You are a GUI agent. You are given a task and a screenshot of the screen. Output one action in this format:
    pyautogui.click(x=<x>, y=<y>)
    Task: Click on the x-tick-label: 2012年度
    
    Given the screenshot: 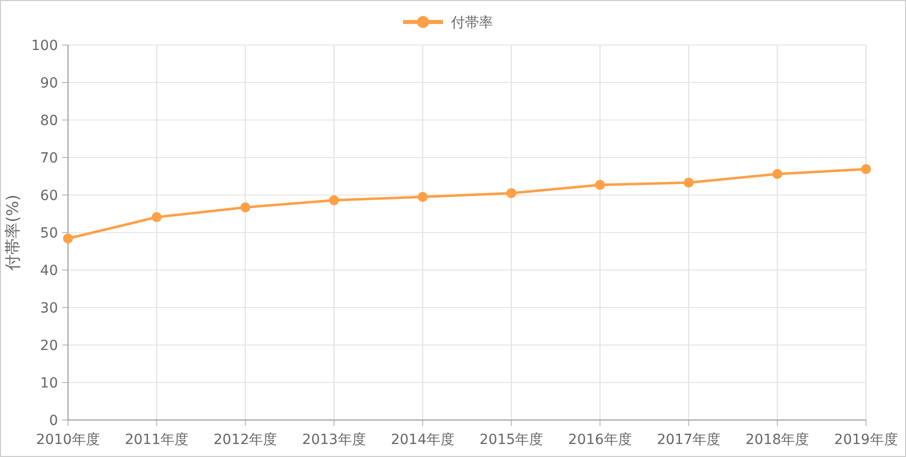 What is the action you would take?
    pyautogui.click(x=246, y=440)
    